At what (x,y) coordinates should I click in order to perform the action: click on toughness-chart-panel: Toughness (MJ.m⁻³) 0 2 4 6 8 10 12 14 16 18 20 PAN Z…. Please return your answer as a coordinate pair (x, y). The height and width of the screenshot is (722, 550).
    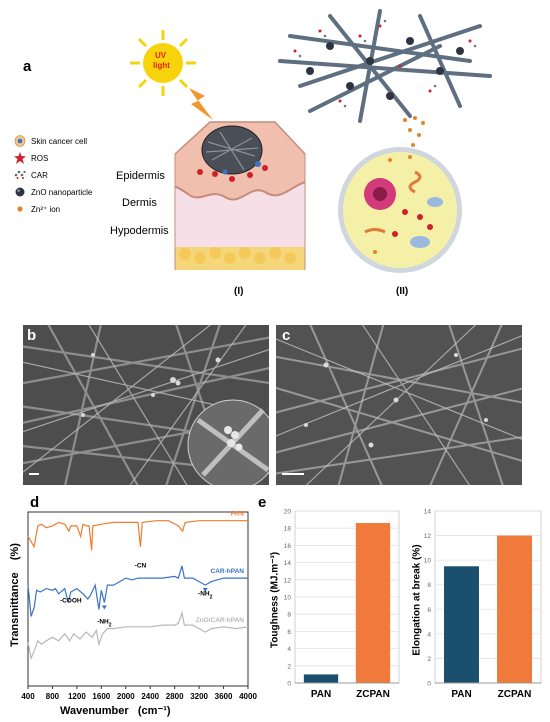
    Looking at the image, I should click on (335, 610).